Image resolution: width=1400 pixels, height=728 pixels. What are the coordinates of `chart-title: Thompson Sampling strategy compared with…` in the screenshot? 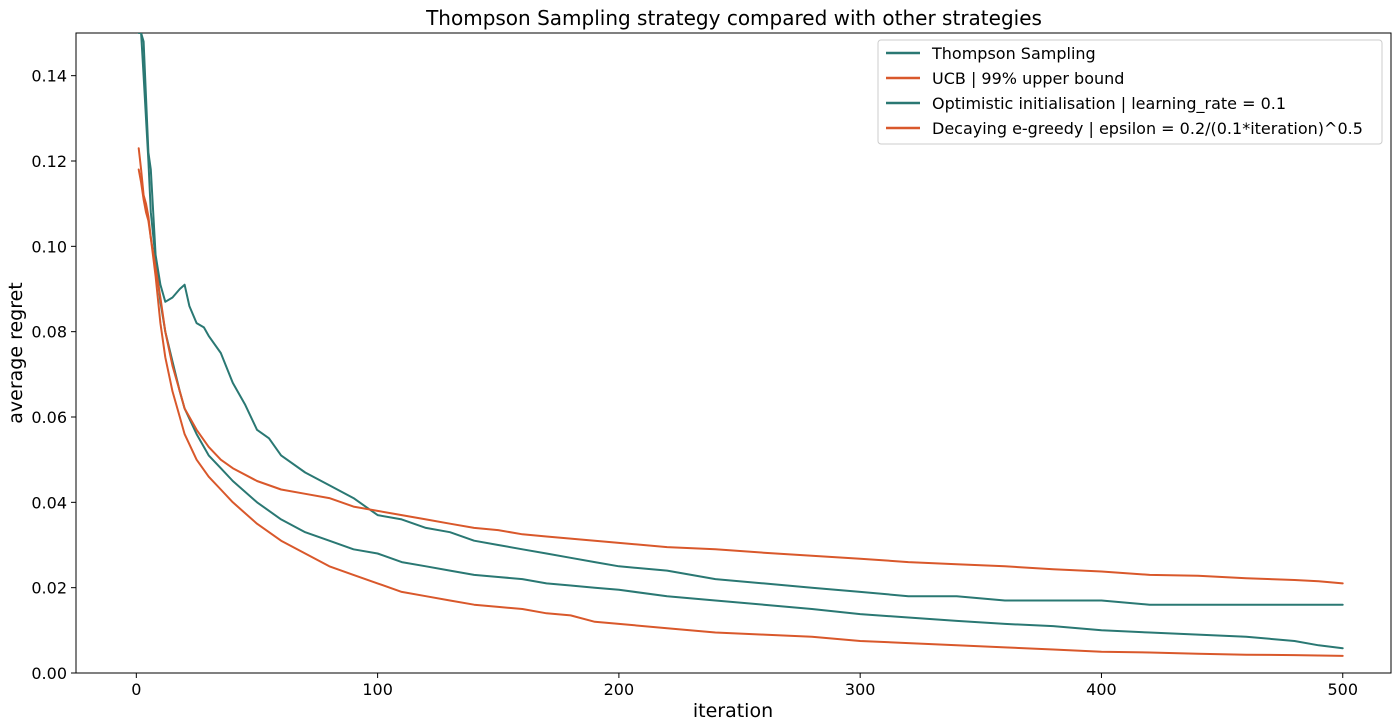 It's located at (733, 18).